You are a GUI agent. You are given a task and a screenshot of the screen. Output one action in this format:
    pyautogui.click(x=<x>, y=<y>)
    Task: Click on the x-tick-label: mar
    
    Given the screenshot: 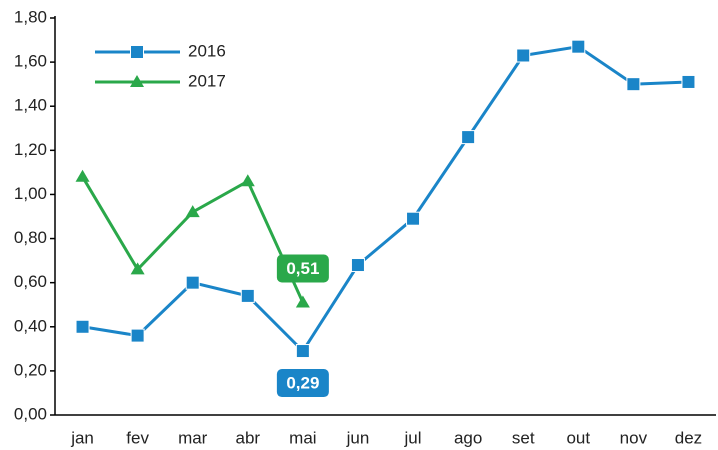 What is the action you would take?
    pyautogui.click(x=193, y=437)
    